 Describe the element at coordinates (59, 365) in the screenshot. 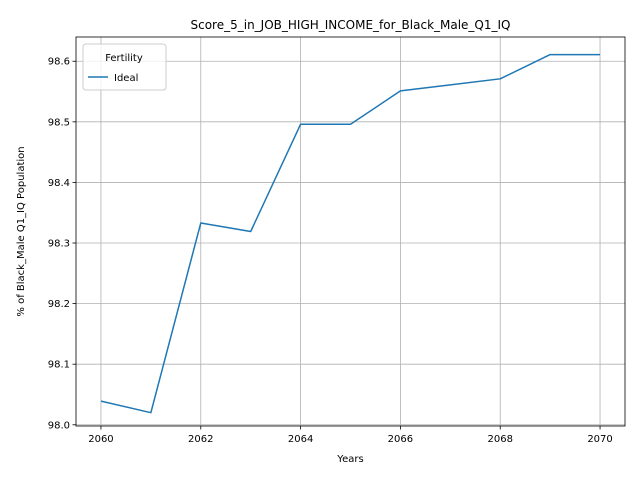

I see `y-tick-label: 98.1` at that location.